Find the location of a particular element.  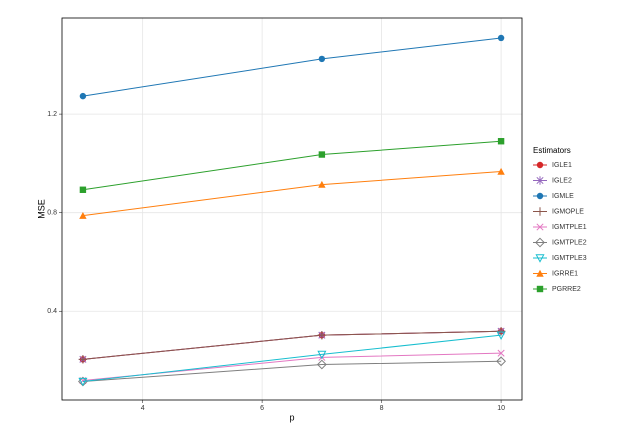

legend-item: IGMTPLE3 is located at coordinates (560, 258).